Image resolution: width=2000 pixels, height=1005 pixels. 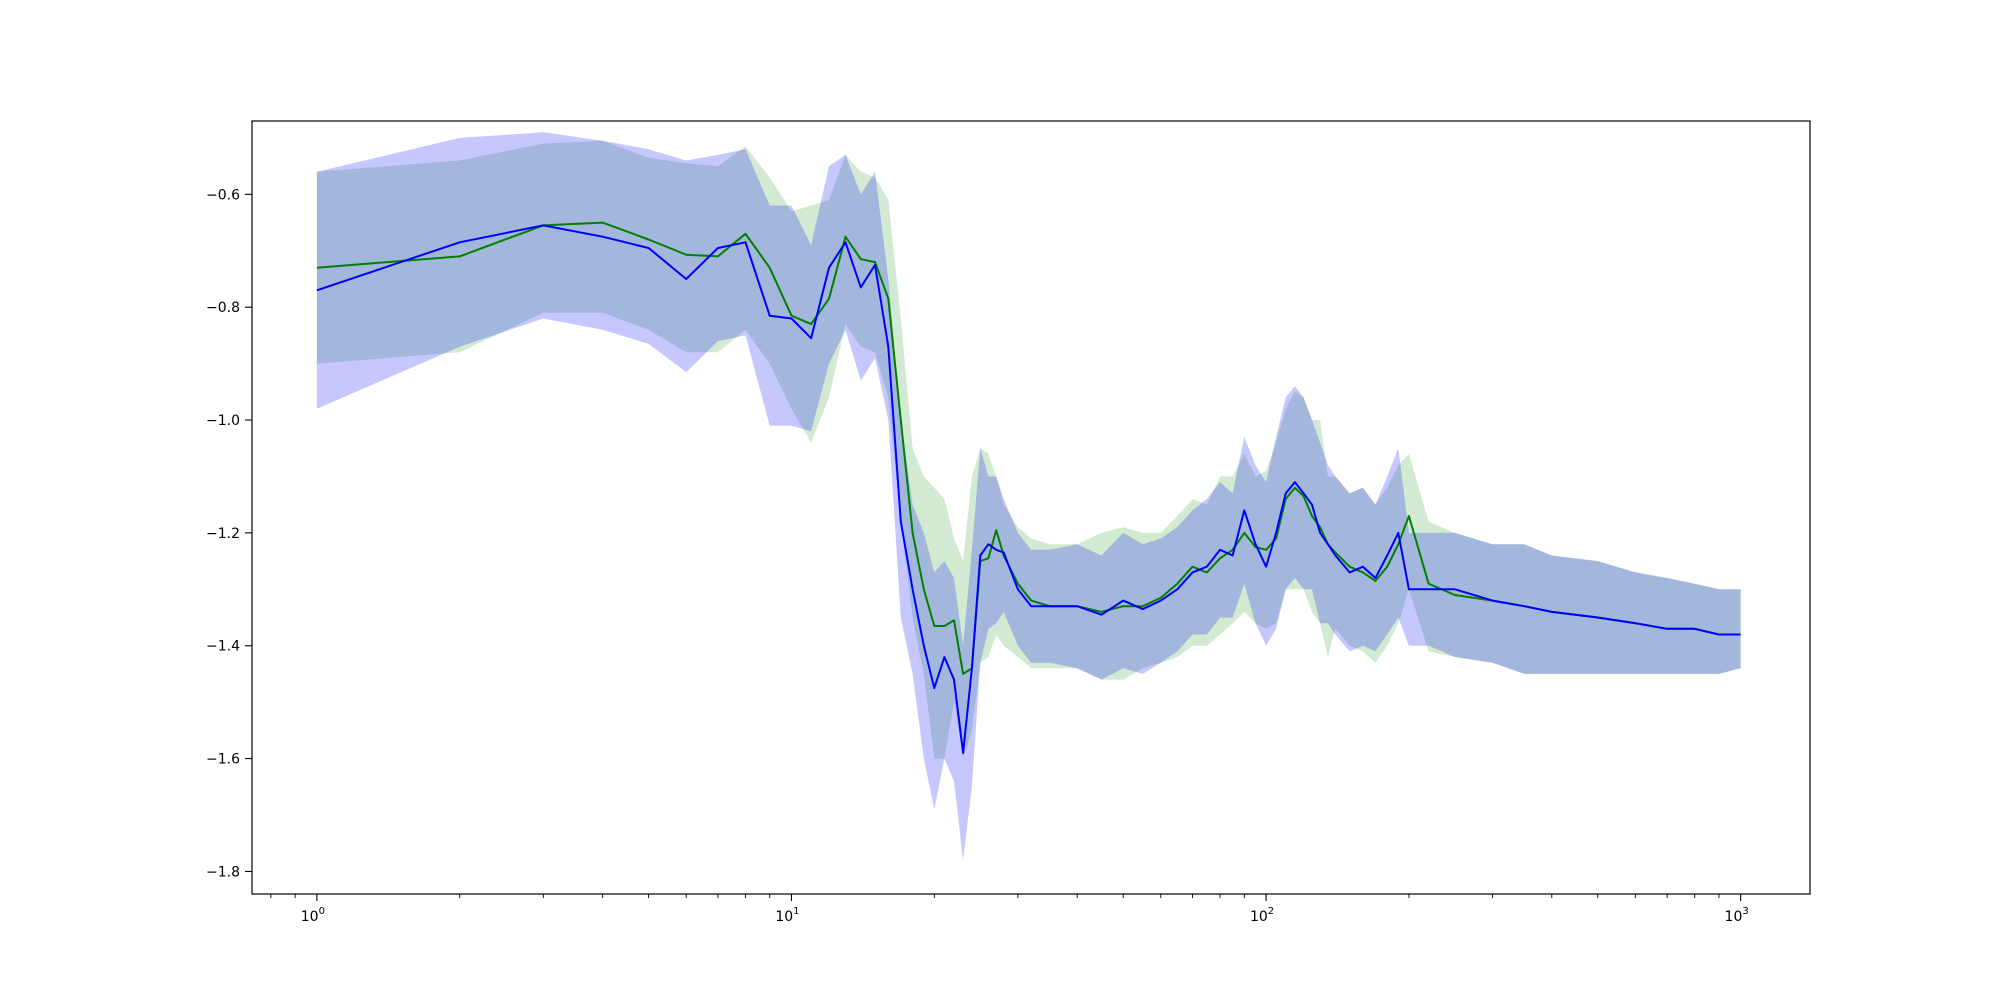 What do you see at coordinates (223, 421) in the screenshot?
I see `y-tick-label: −1.0` at bounding box center [223, 421].